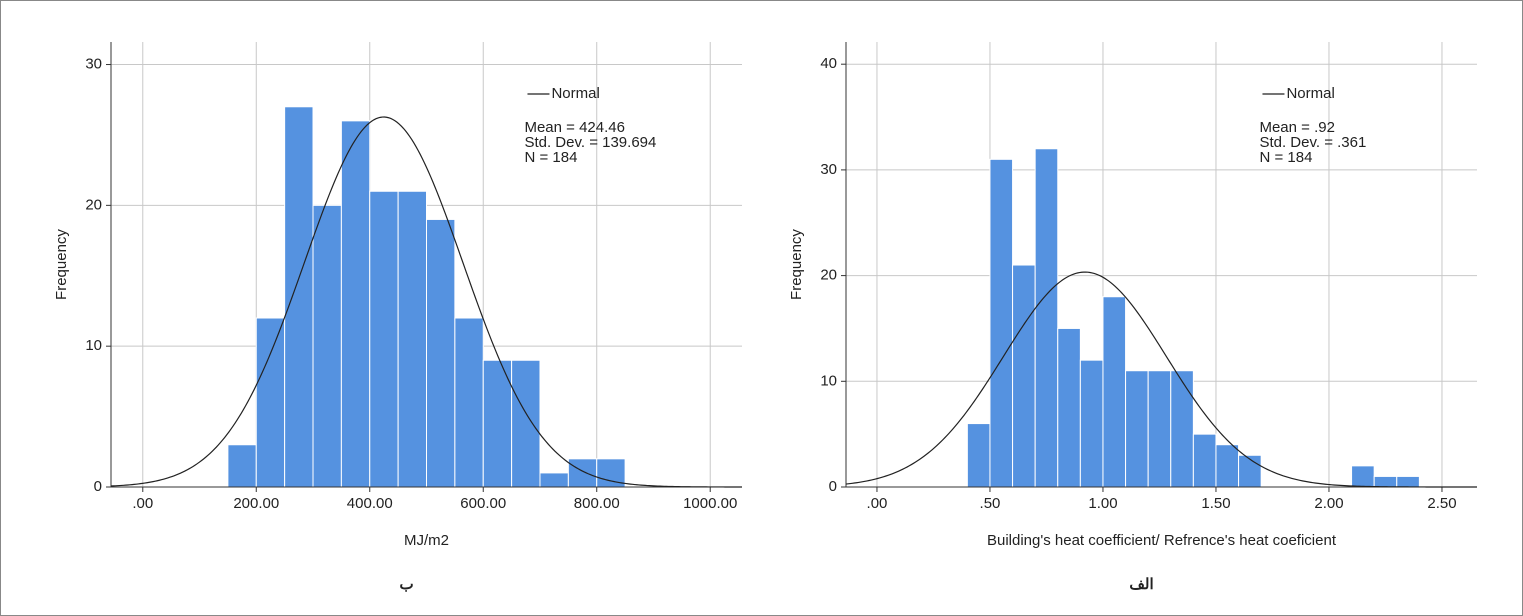  What do you see at coordinates (1312, 142) in the screenshot?
I see `stat-label: Std. Dev. = .361` at bounding box center [1312, 142].